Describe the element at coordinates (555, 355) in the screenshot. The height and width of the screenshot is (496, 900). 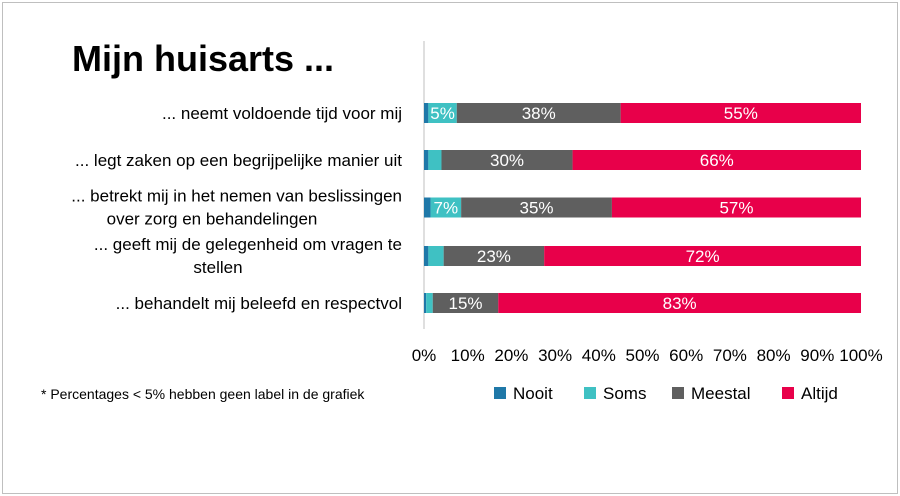
I see `x-tick-label: 30%` at that location.